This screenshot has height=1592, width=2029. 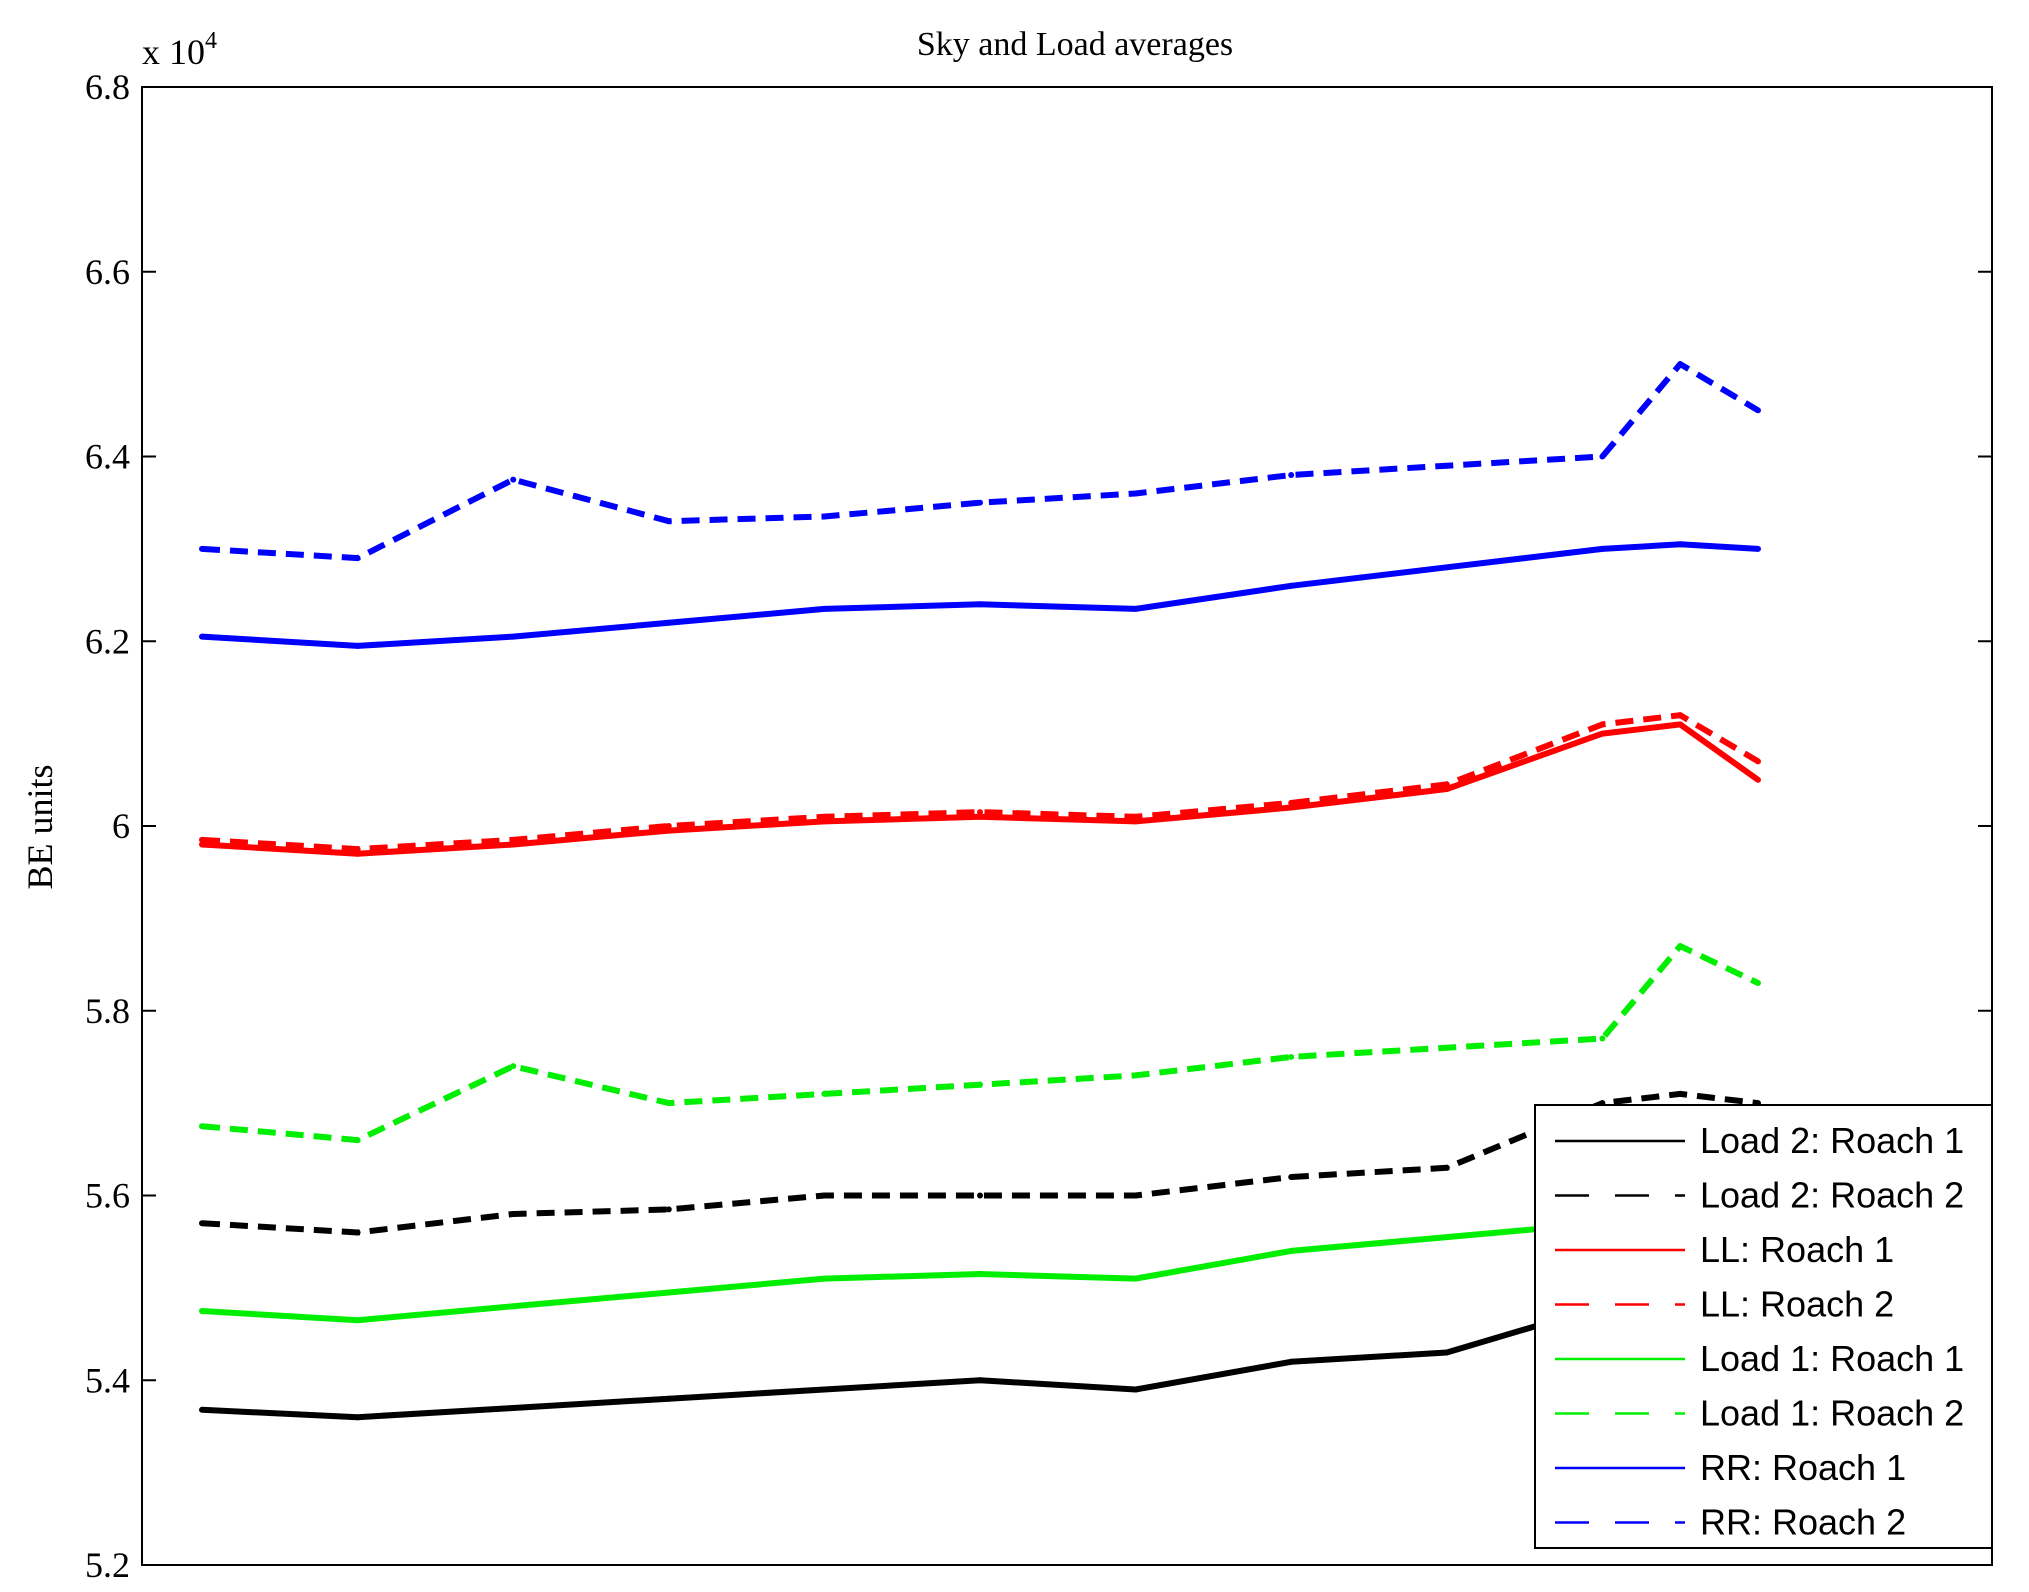 What do you see at coordinates (107, 1196) in the screenshot?
I see `y-tick-label: 5.6` at bounding box center [107, 1196].